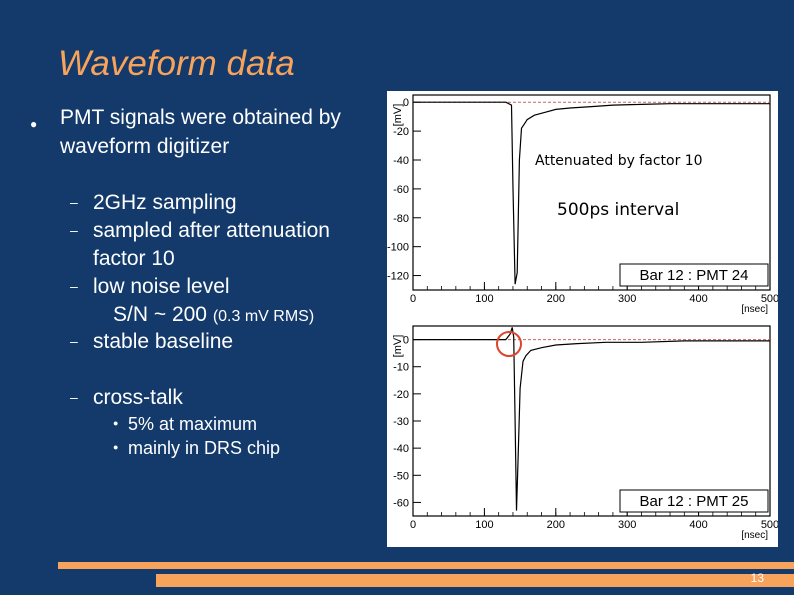  I want to click on footer-rule-lower, so click(475, 580).